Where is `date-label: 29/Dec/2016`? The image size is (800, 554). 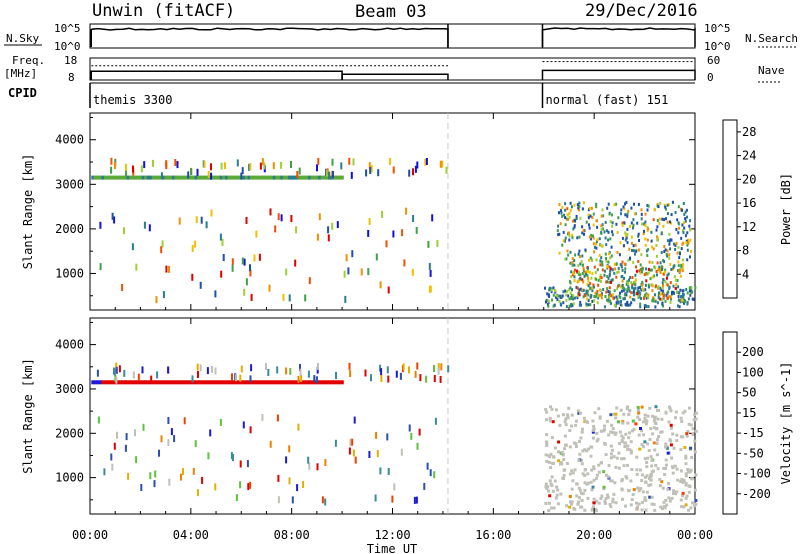
date-label: 29/Dec/2016 is located at coordinates (641, 11).